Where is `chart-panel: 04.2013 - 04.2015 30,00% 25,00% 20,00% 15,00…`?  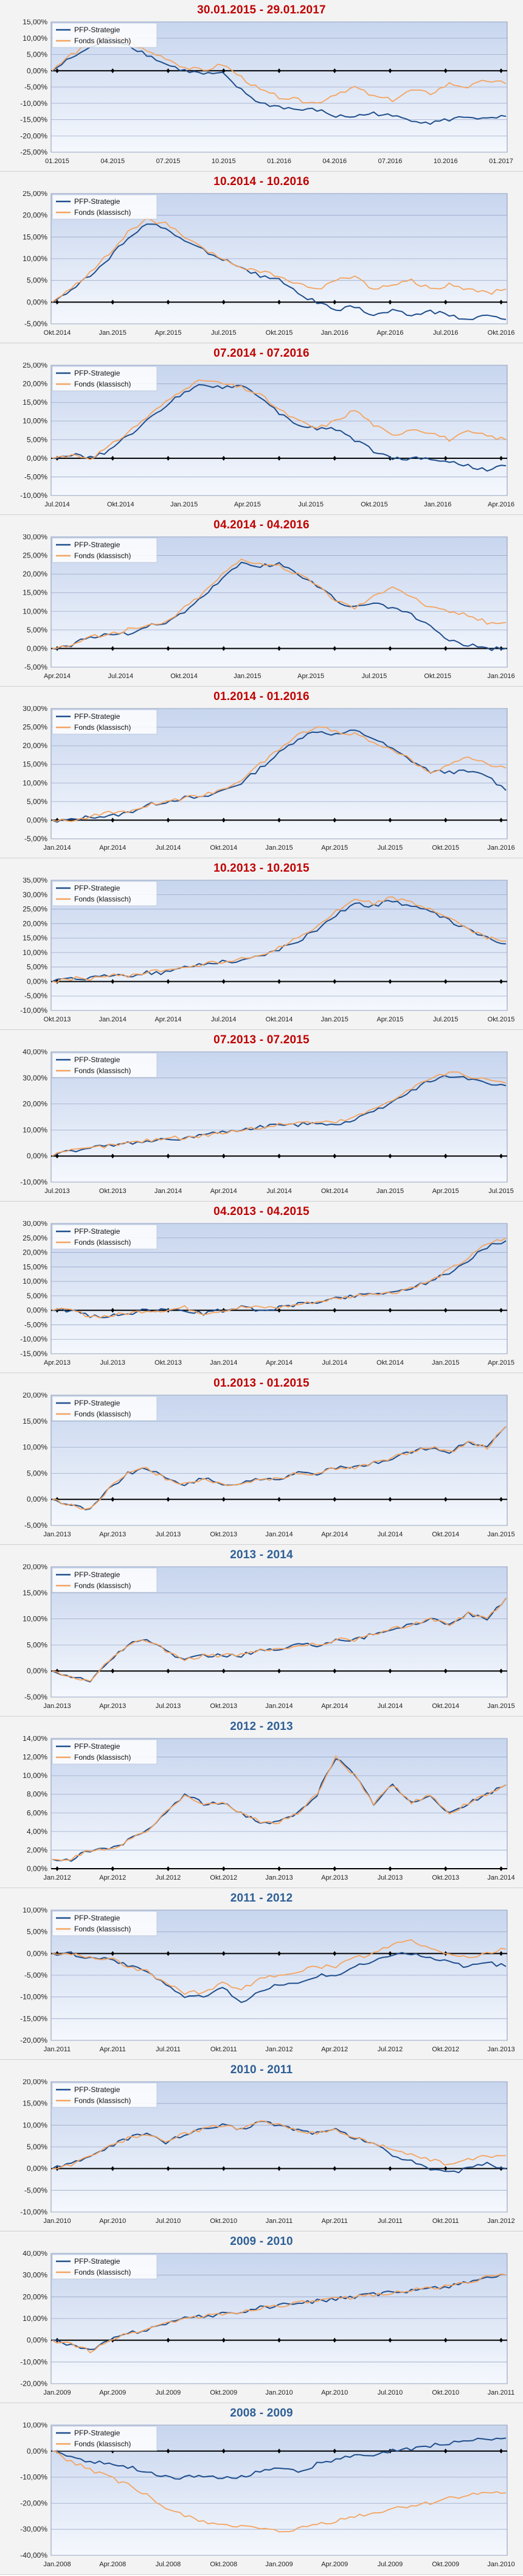
chart-panel: 04.2013 - 04.2015 30,00% 25,00% 20,00% 15,00… is located at coordinates (261, 1288).